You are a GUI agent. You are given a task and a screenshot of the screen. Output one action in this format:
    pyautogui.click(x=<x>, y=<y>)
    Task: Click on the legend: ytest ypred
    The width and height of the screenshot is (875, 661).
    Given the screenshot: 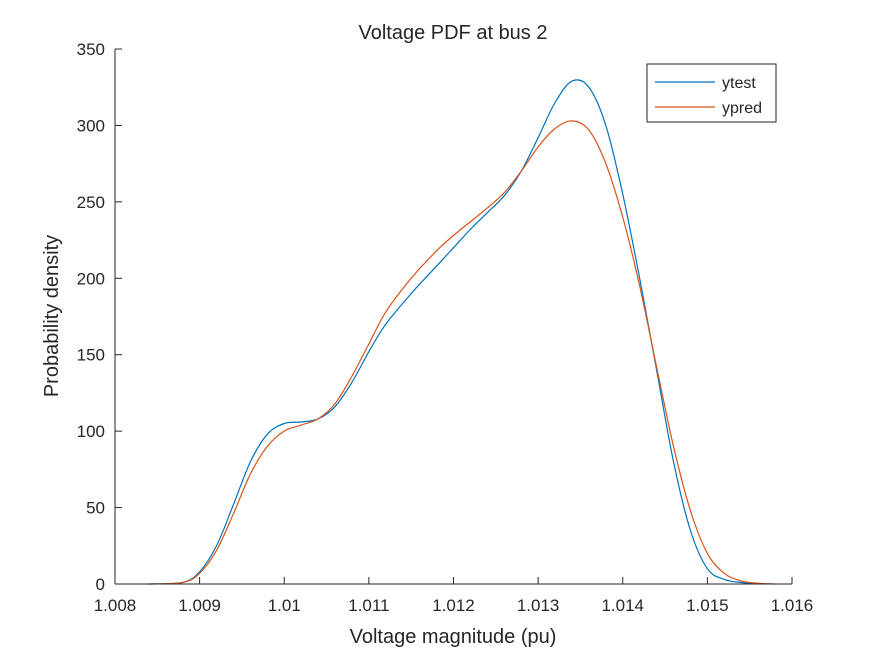 What is the action you would take?
    pyautogui.click(x=711, y=93)
    